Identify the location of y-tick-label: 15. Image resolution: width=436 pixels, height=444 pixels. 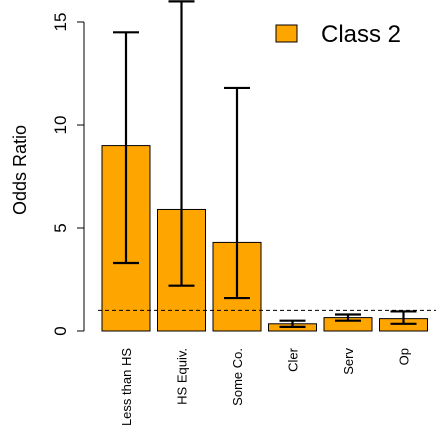
(60, 22).